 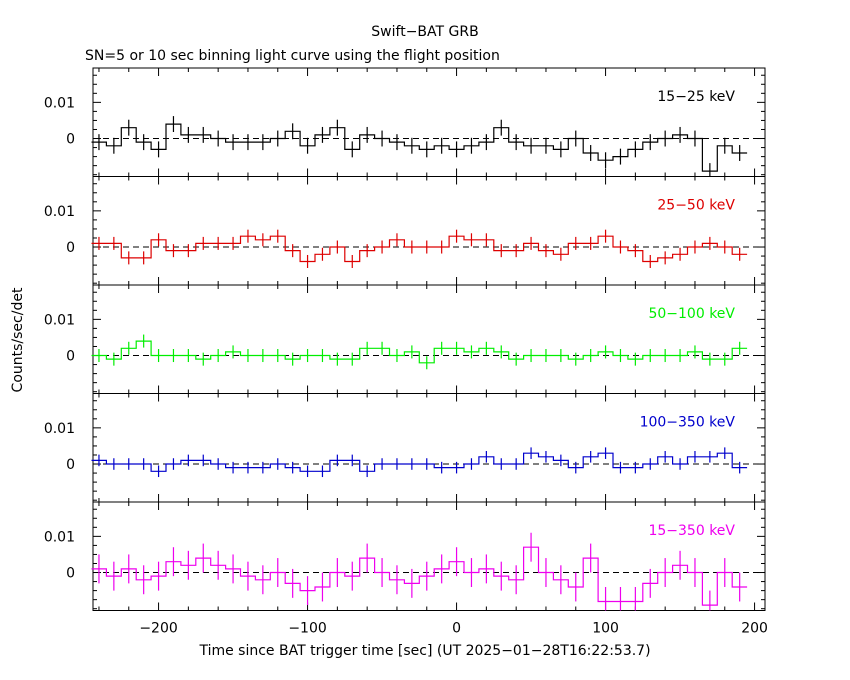 I want to click on series-label: 100−350 keV, so click(x=688, y=423).